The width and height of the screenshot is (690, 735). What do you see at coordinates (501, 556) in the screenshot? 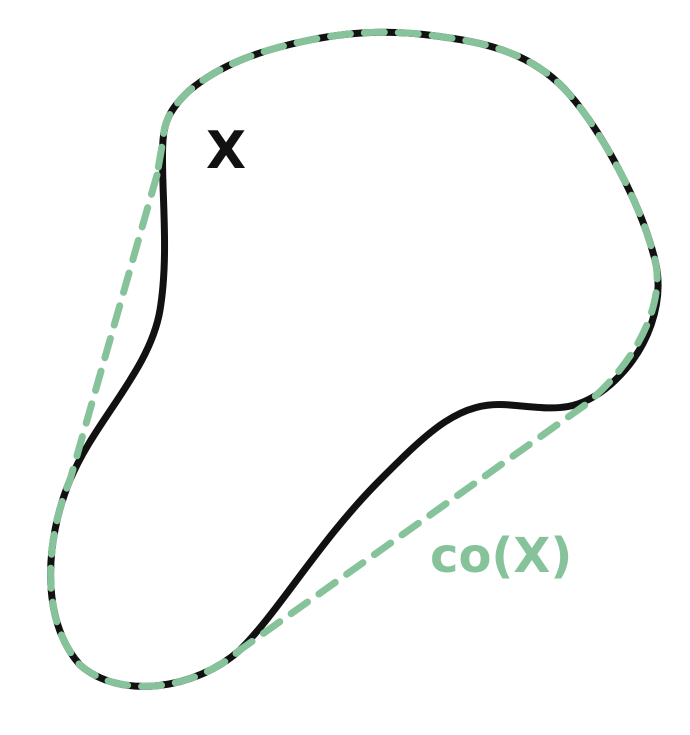
I see `convex-hull-label: co(X)` at bounding box center [501, 556].